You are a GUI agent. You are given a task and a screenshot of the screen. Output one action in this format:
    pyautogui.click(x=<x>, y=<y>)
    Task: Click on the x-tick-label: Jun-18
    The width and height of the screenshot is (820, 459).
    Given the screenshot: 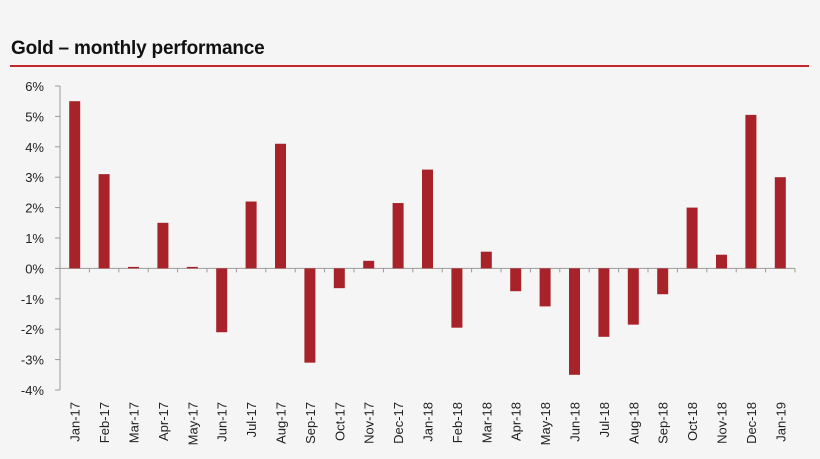 What is the action you would take?
    pyautogui.click(x=575, y=422)
    